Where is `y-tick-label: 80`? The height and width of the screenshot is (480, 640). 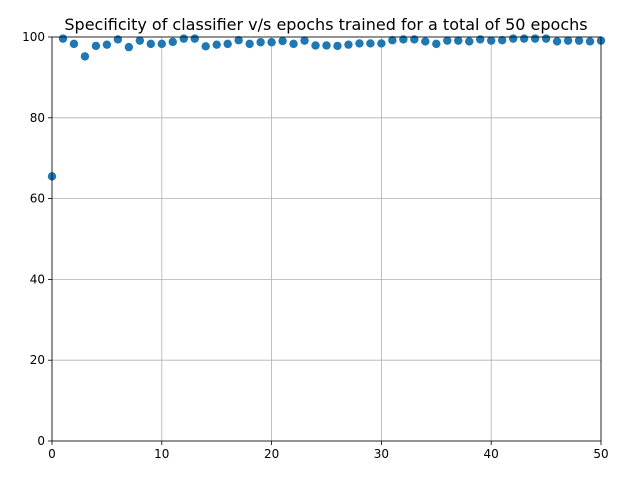 y-tick-label: 80 is located at coordinates (37, 118).